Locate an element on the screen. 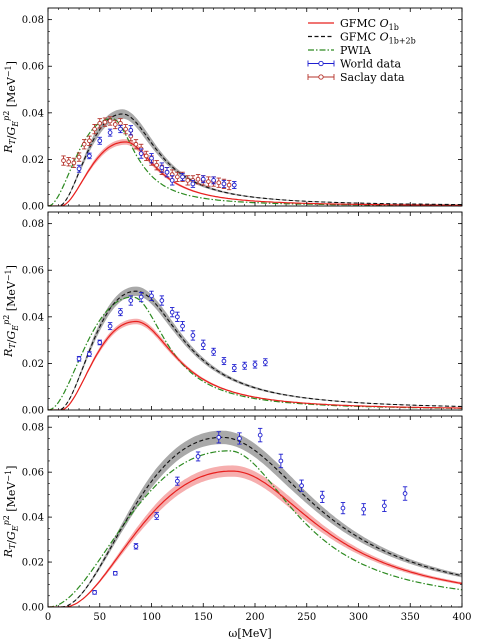 The image size is (482, 643). x-tick-label: 400 is located at coordinates (461, 617).